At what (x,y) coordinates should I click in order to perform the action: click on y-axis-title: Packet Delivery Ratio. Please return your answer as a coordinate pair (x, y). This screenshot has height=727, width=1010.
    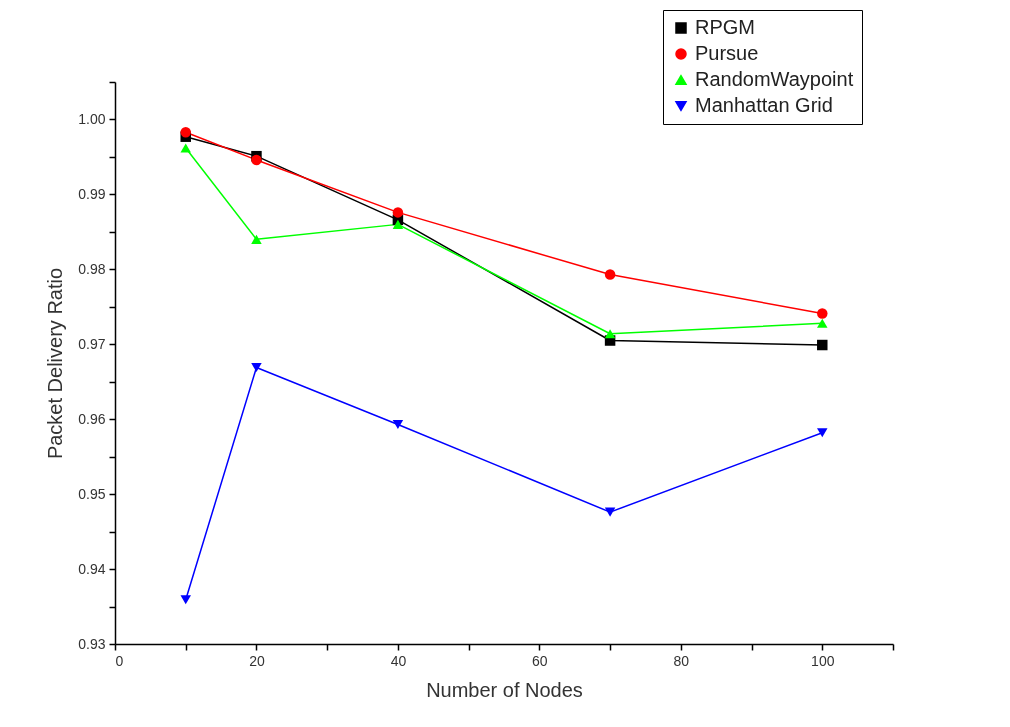
    Looking at the image, I should click on (55, 363).